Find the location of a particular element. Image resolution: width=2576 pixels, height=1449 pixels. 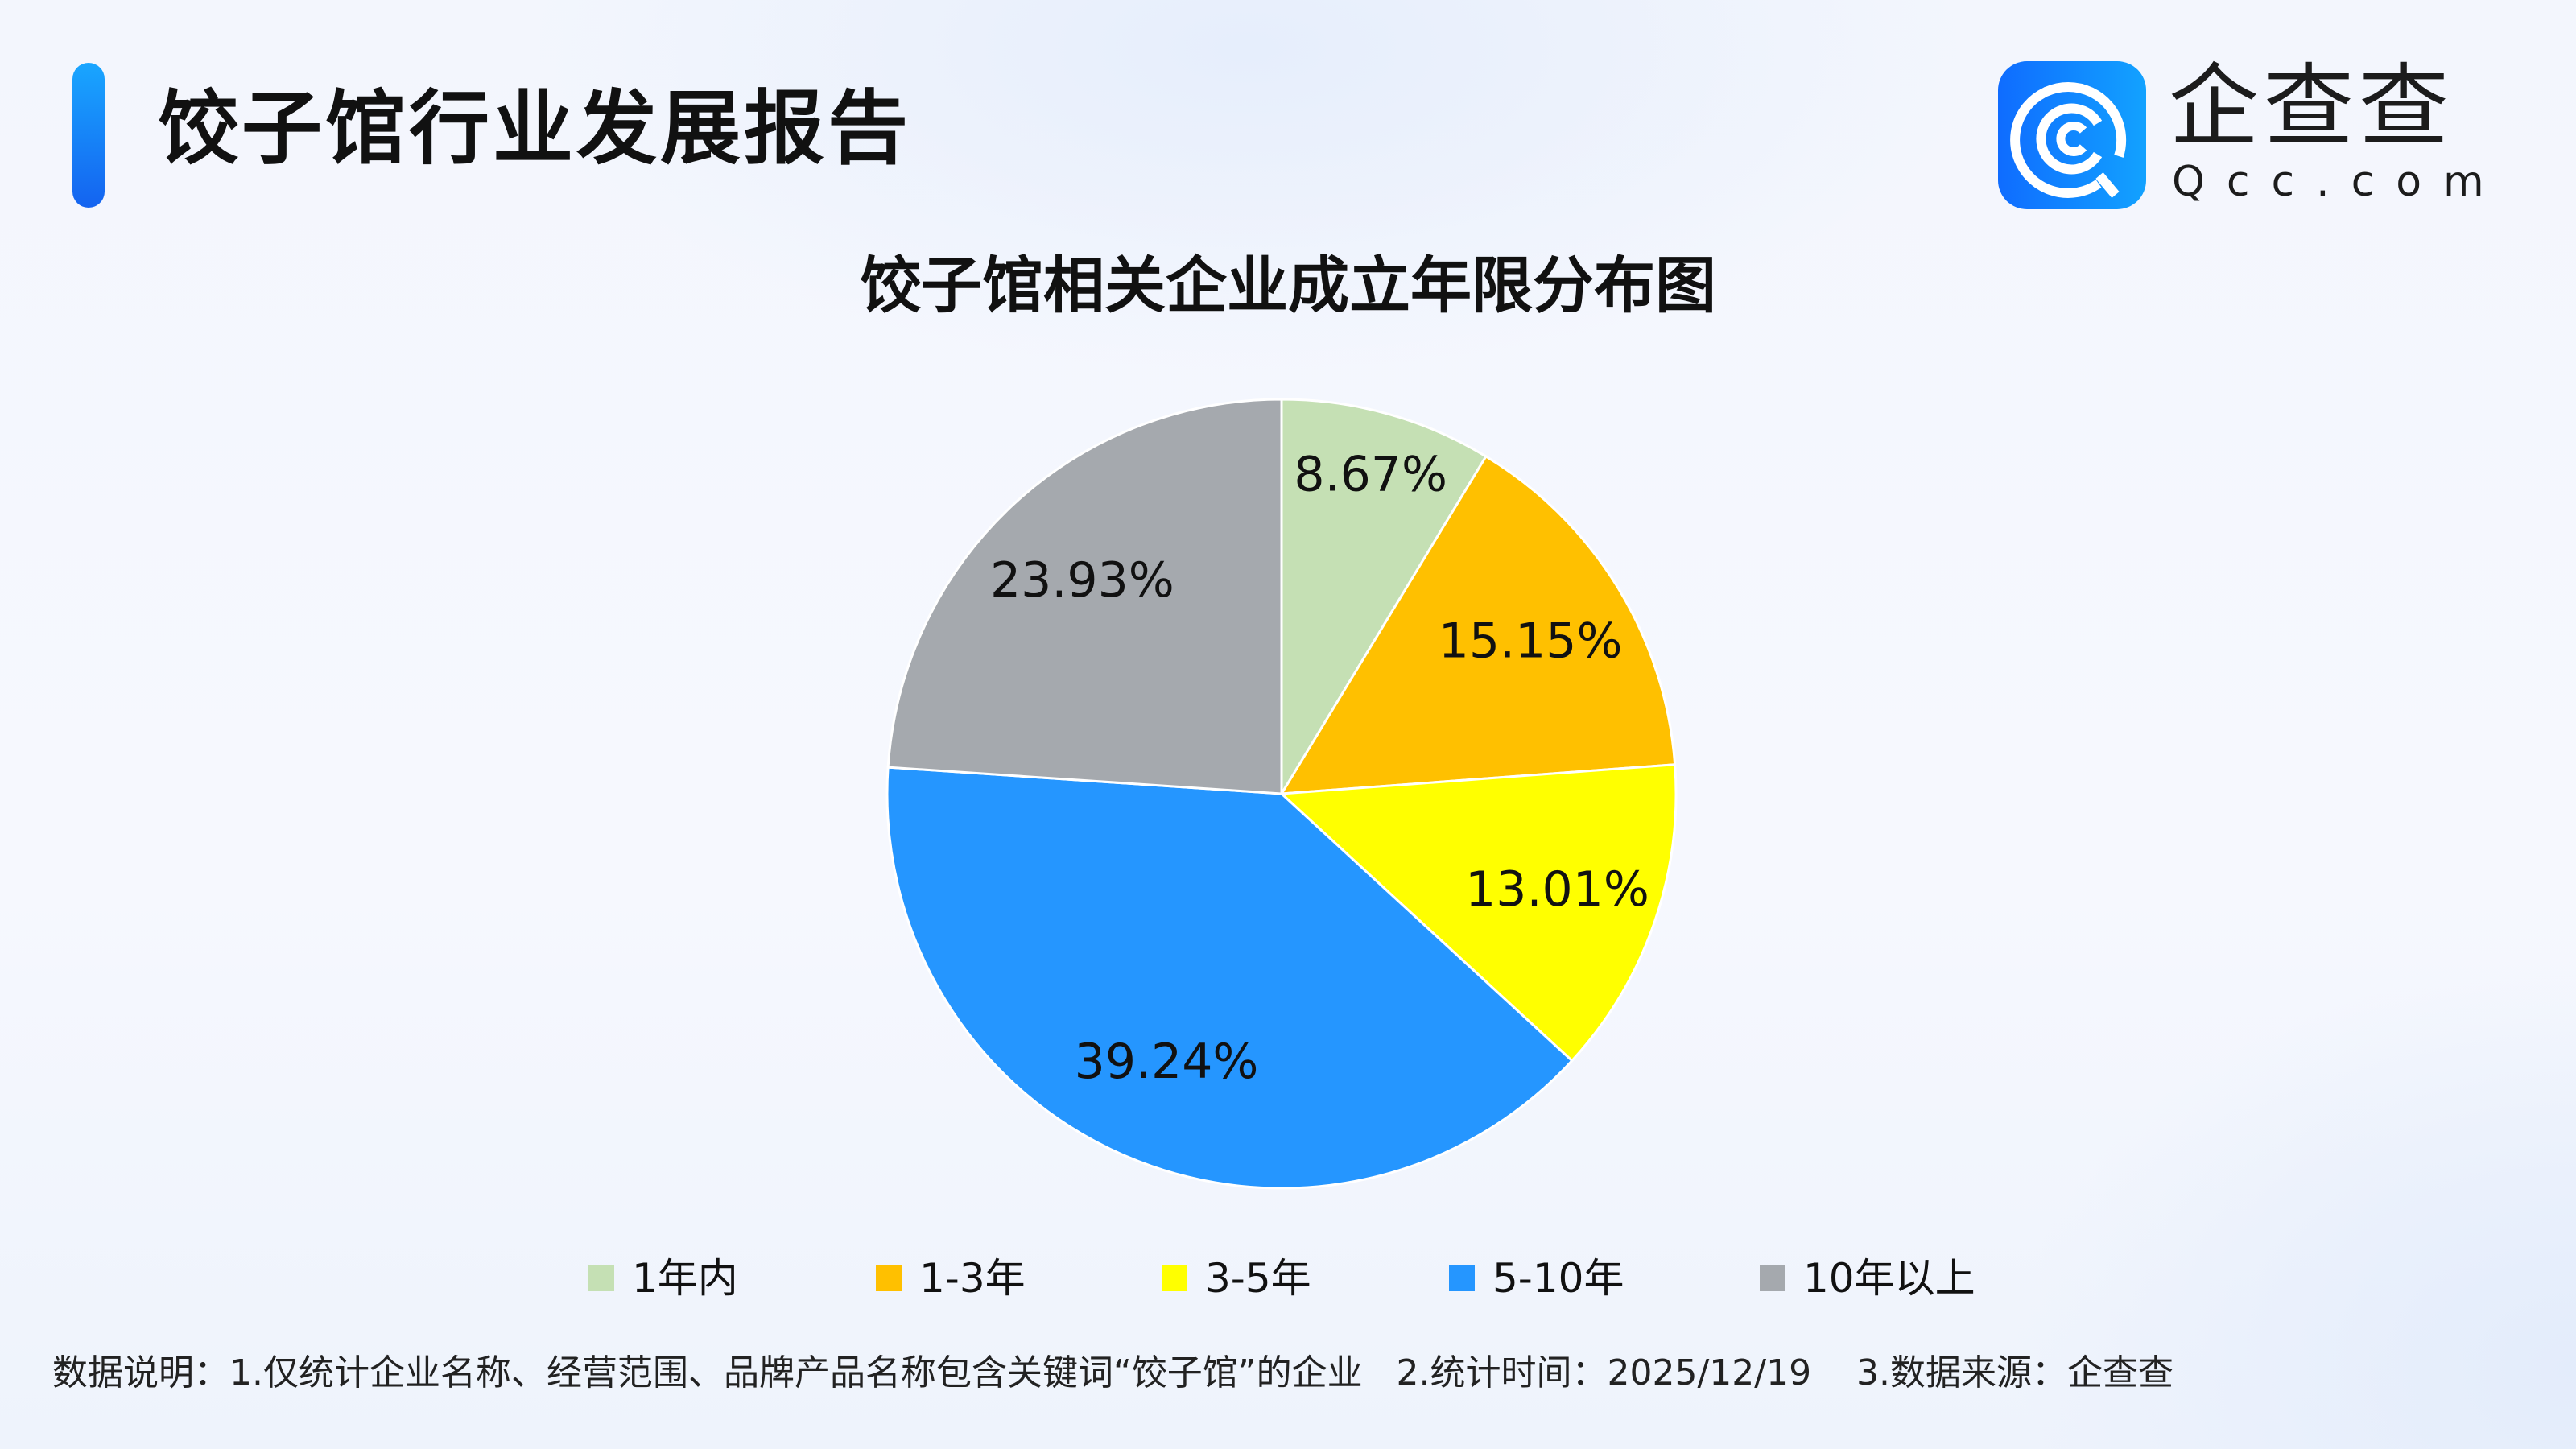

legend-item: 10年以上 is located at coordinates (1867, 1278).